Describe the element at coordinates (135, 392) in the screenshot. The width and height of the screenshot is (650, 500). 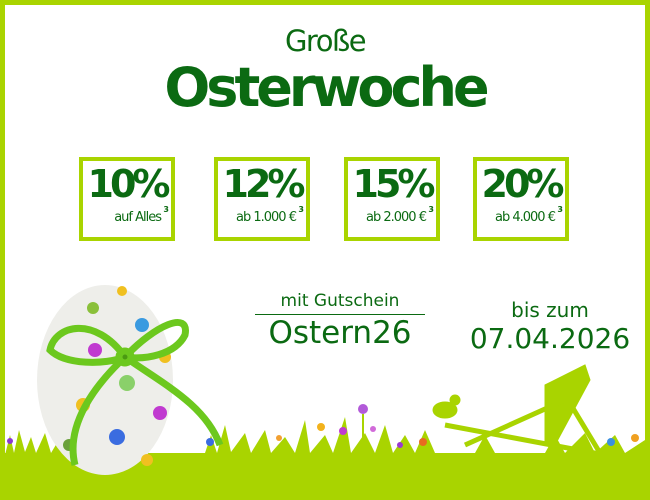
I see `ribbon-bow` at that location.